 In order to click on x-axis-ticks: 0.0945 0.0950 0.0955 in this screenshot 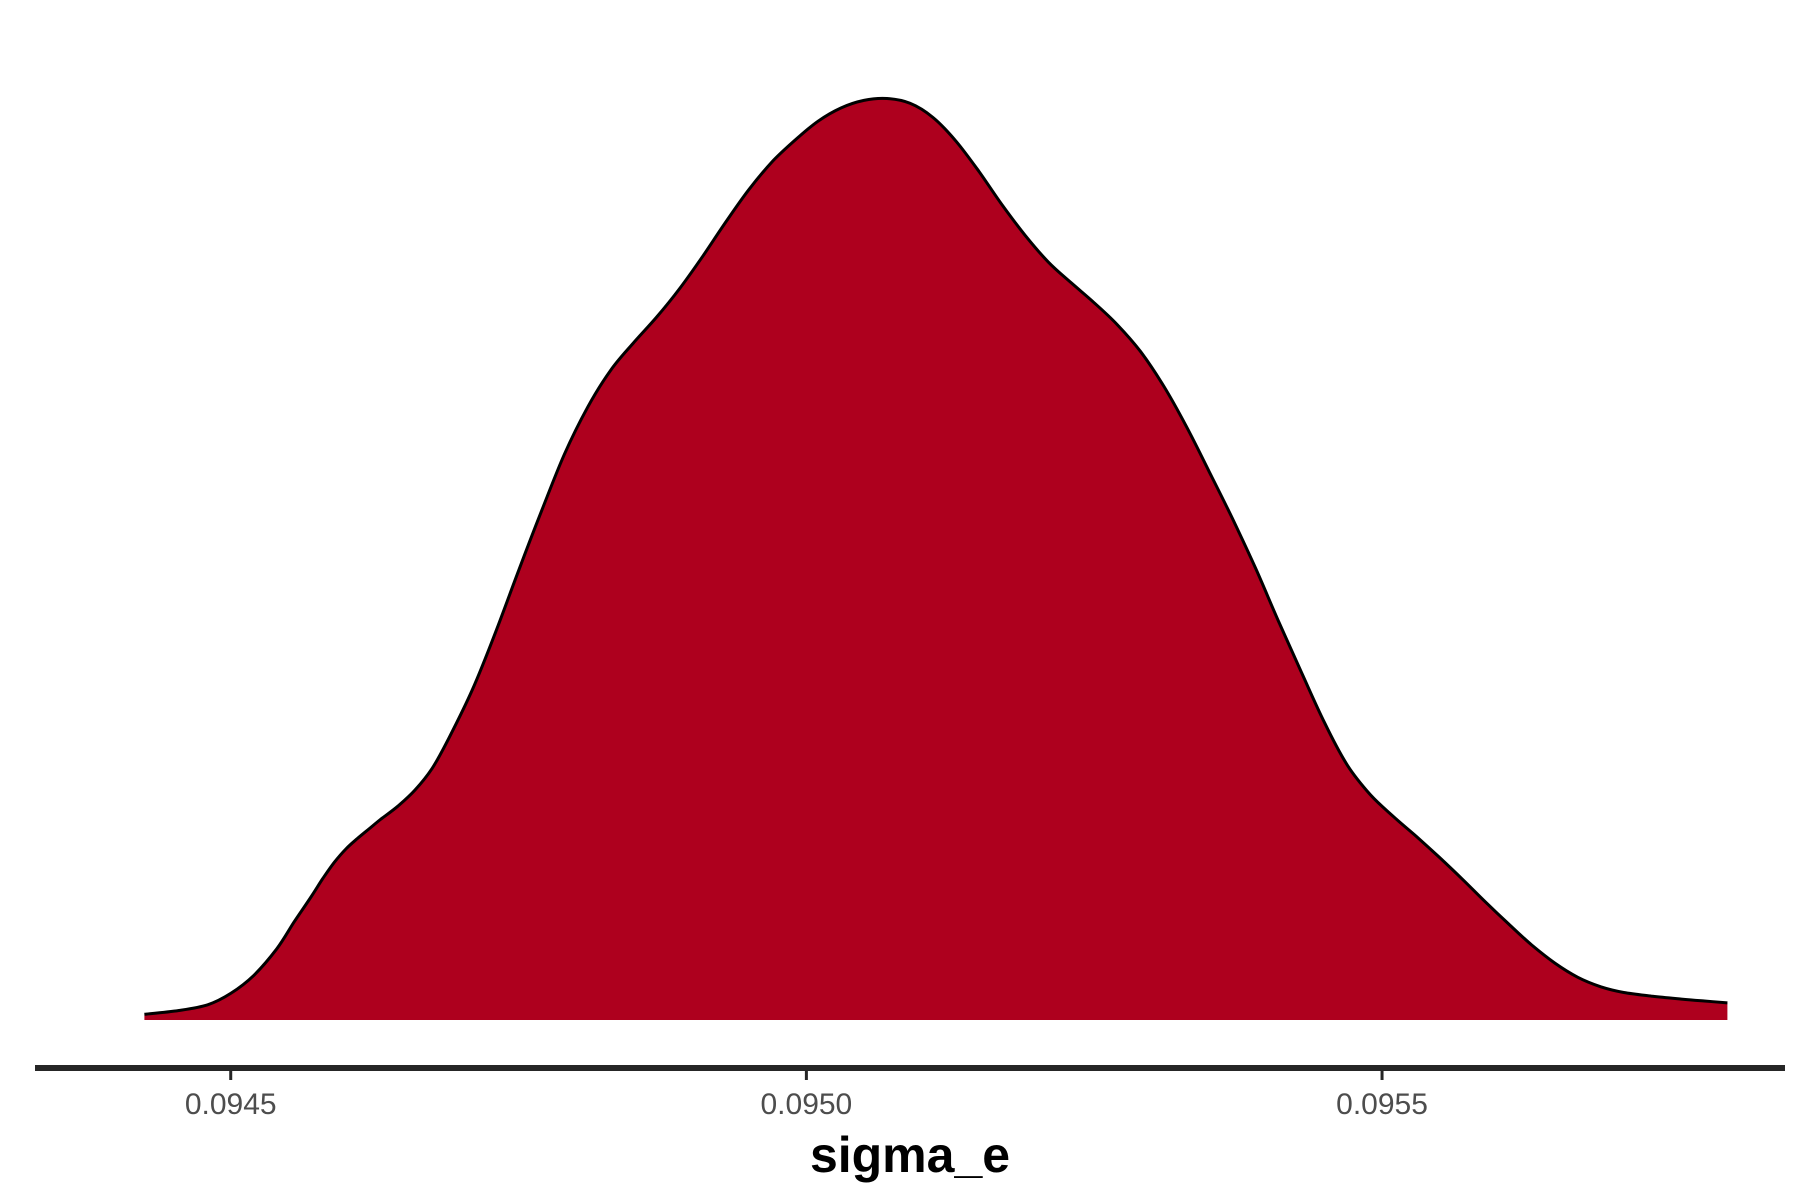, I will do `click(806, 1094)`.